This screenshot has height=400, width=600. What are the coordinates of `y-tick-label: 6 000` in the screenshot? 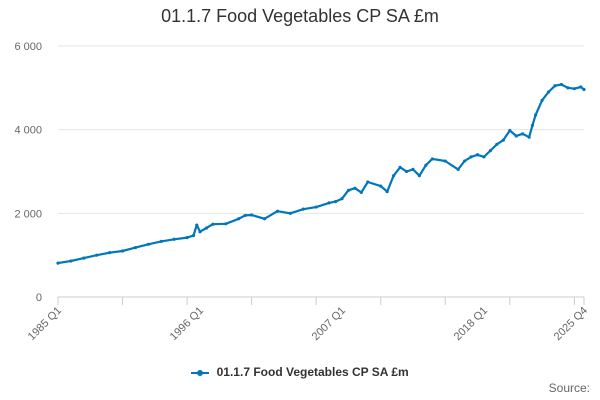 It's located at (28, 47).